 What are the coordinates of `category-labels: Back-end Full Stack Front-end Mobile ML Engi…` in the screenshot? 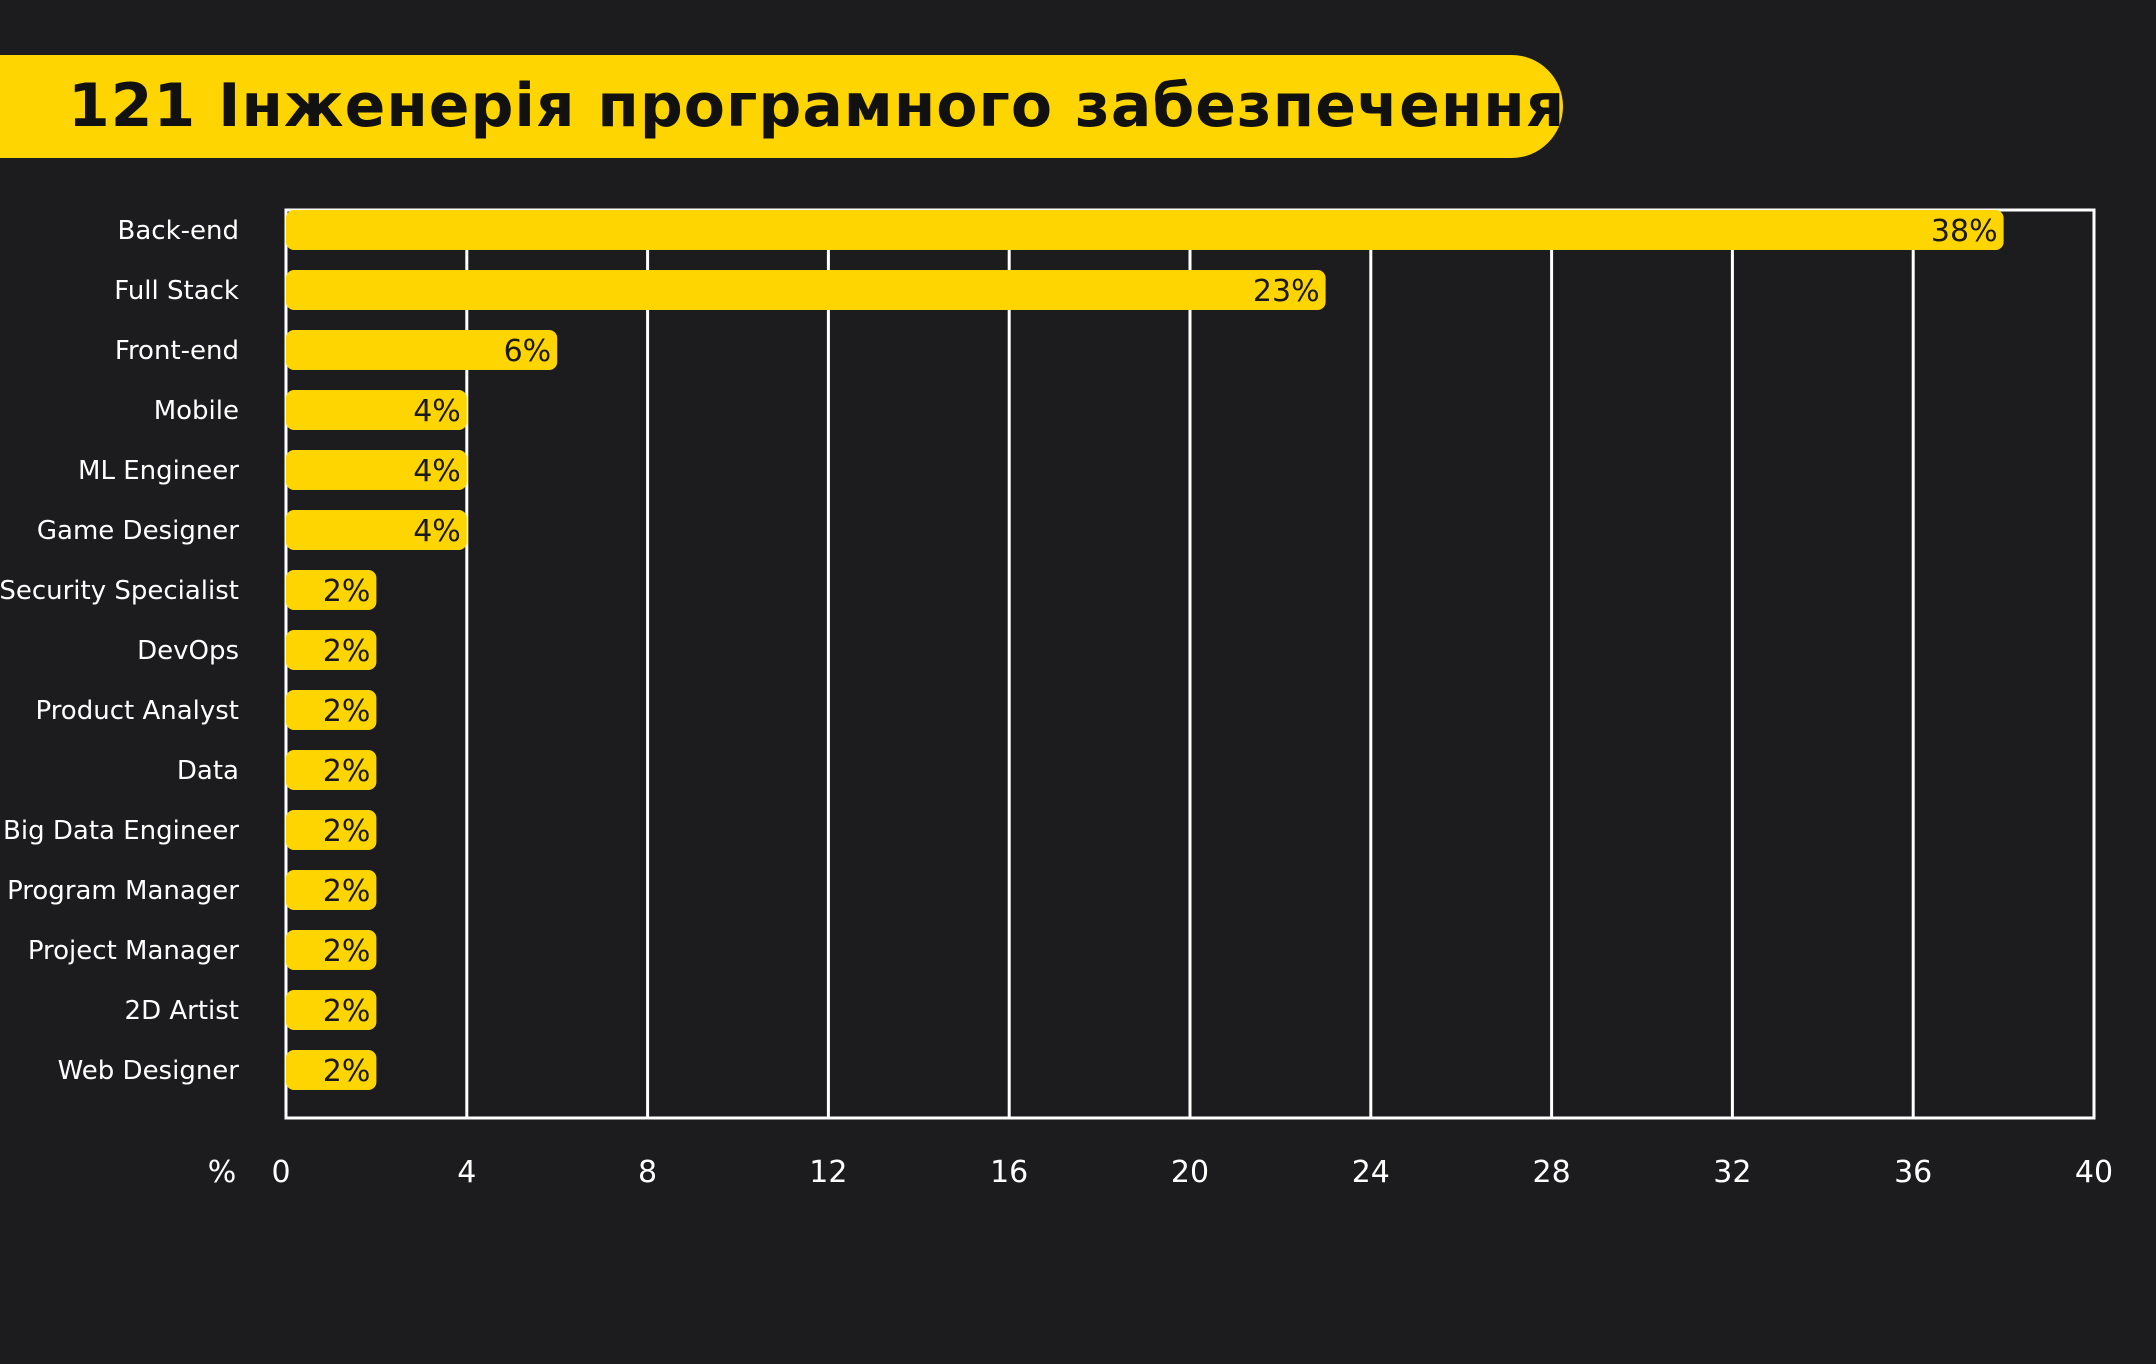 It's located at (119, 651).